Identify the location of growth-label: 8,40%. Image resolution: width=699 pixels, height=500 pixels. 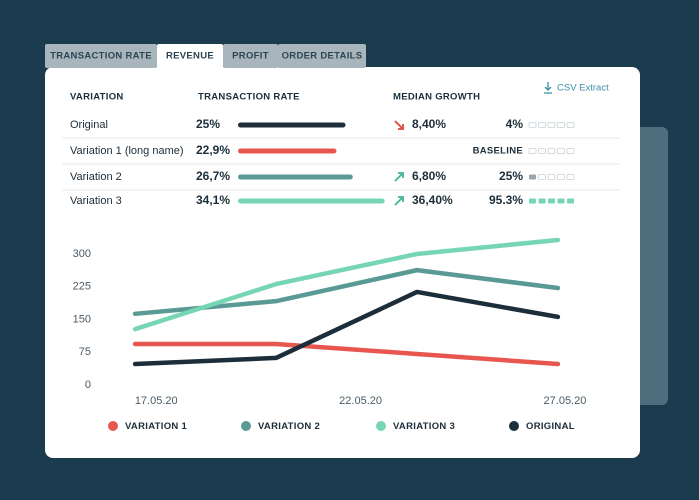
(429, 124).